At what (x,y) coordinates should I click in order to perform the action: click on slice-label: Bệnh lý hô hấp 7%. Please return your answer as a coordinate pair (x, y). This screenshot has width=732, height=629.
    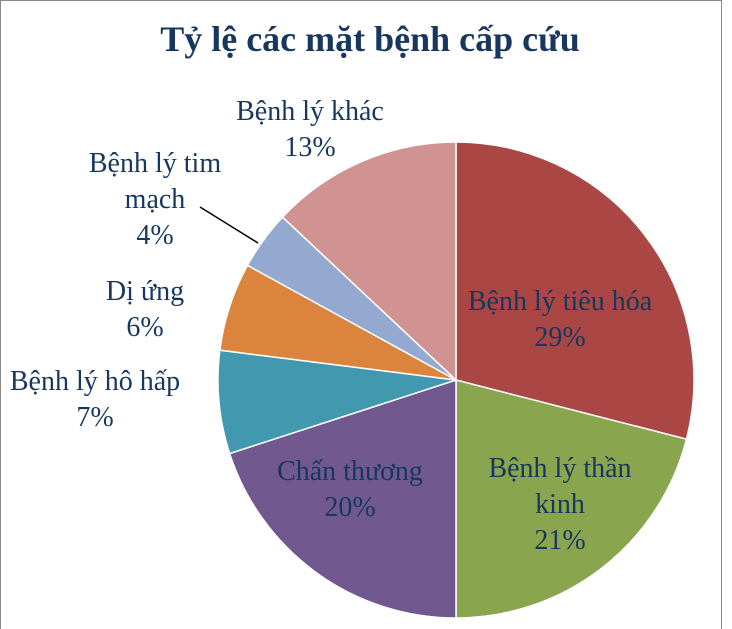
    Looking at the image, I should click on (112, 400).